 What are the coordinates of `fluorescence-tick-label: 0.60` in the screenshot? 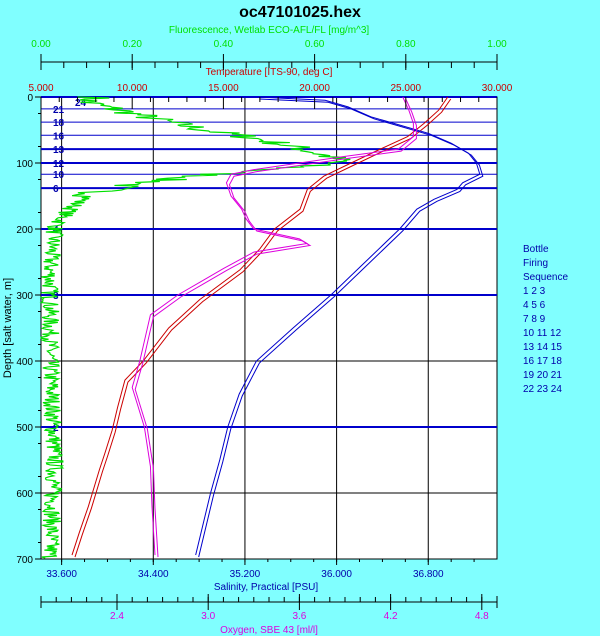 It's located at (315, 44).